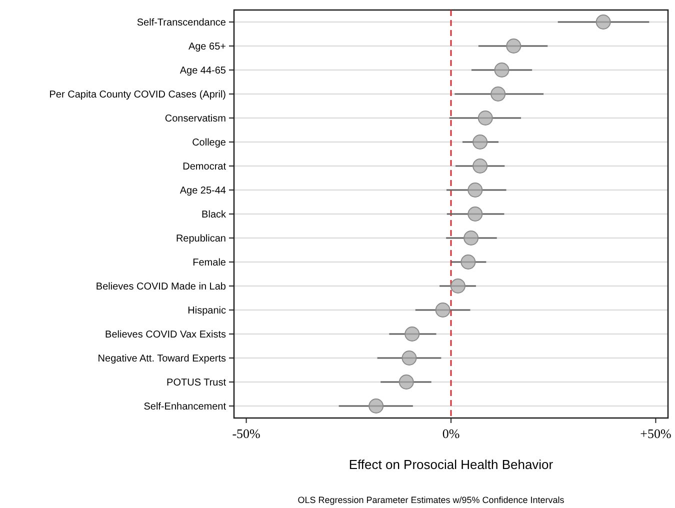 The height and width of the screenshot is (508, 675). I want to click on y-tick-label: Age 25-44, so click(203, 191).